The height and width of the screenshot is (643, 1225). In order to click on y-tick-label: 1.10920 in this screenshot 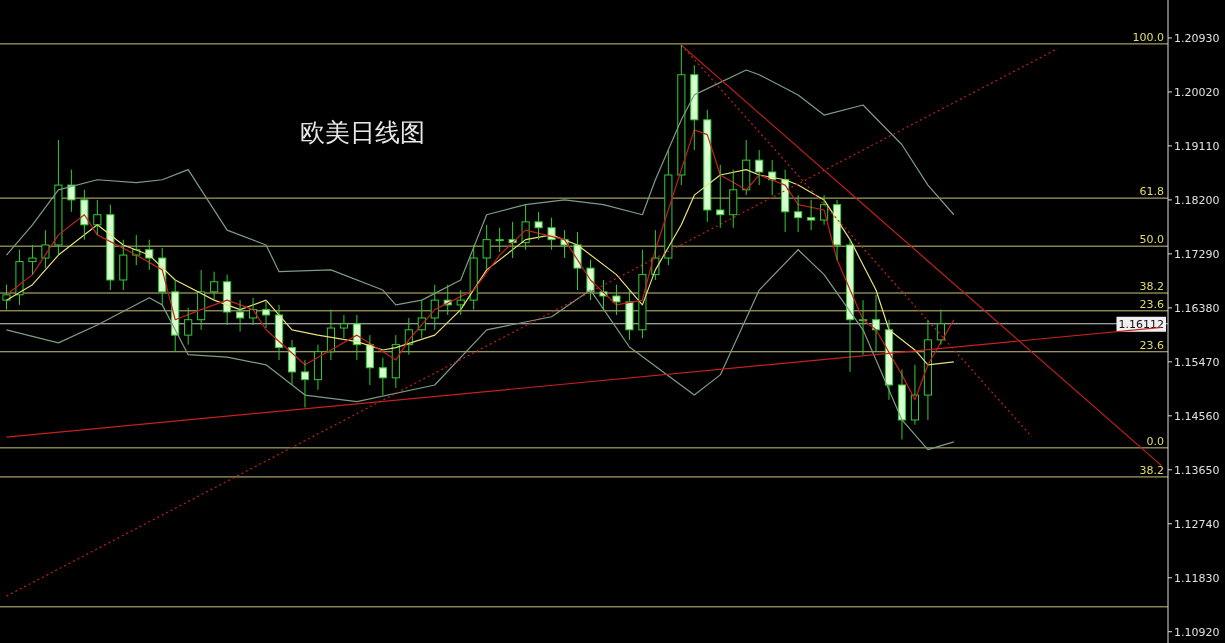, I will do `click(1197, 632)`.